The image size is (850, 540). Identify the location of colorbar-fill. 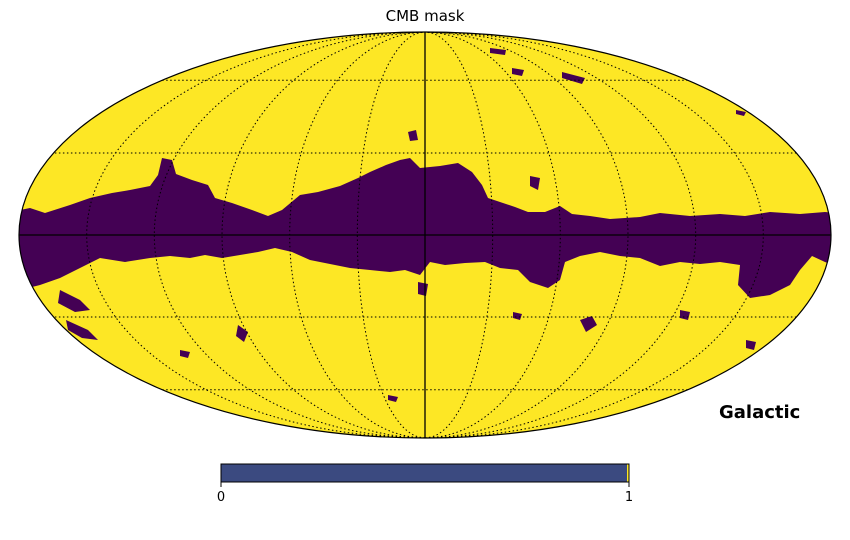
(424, 473).